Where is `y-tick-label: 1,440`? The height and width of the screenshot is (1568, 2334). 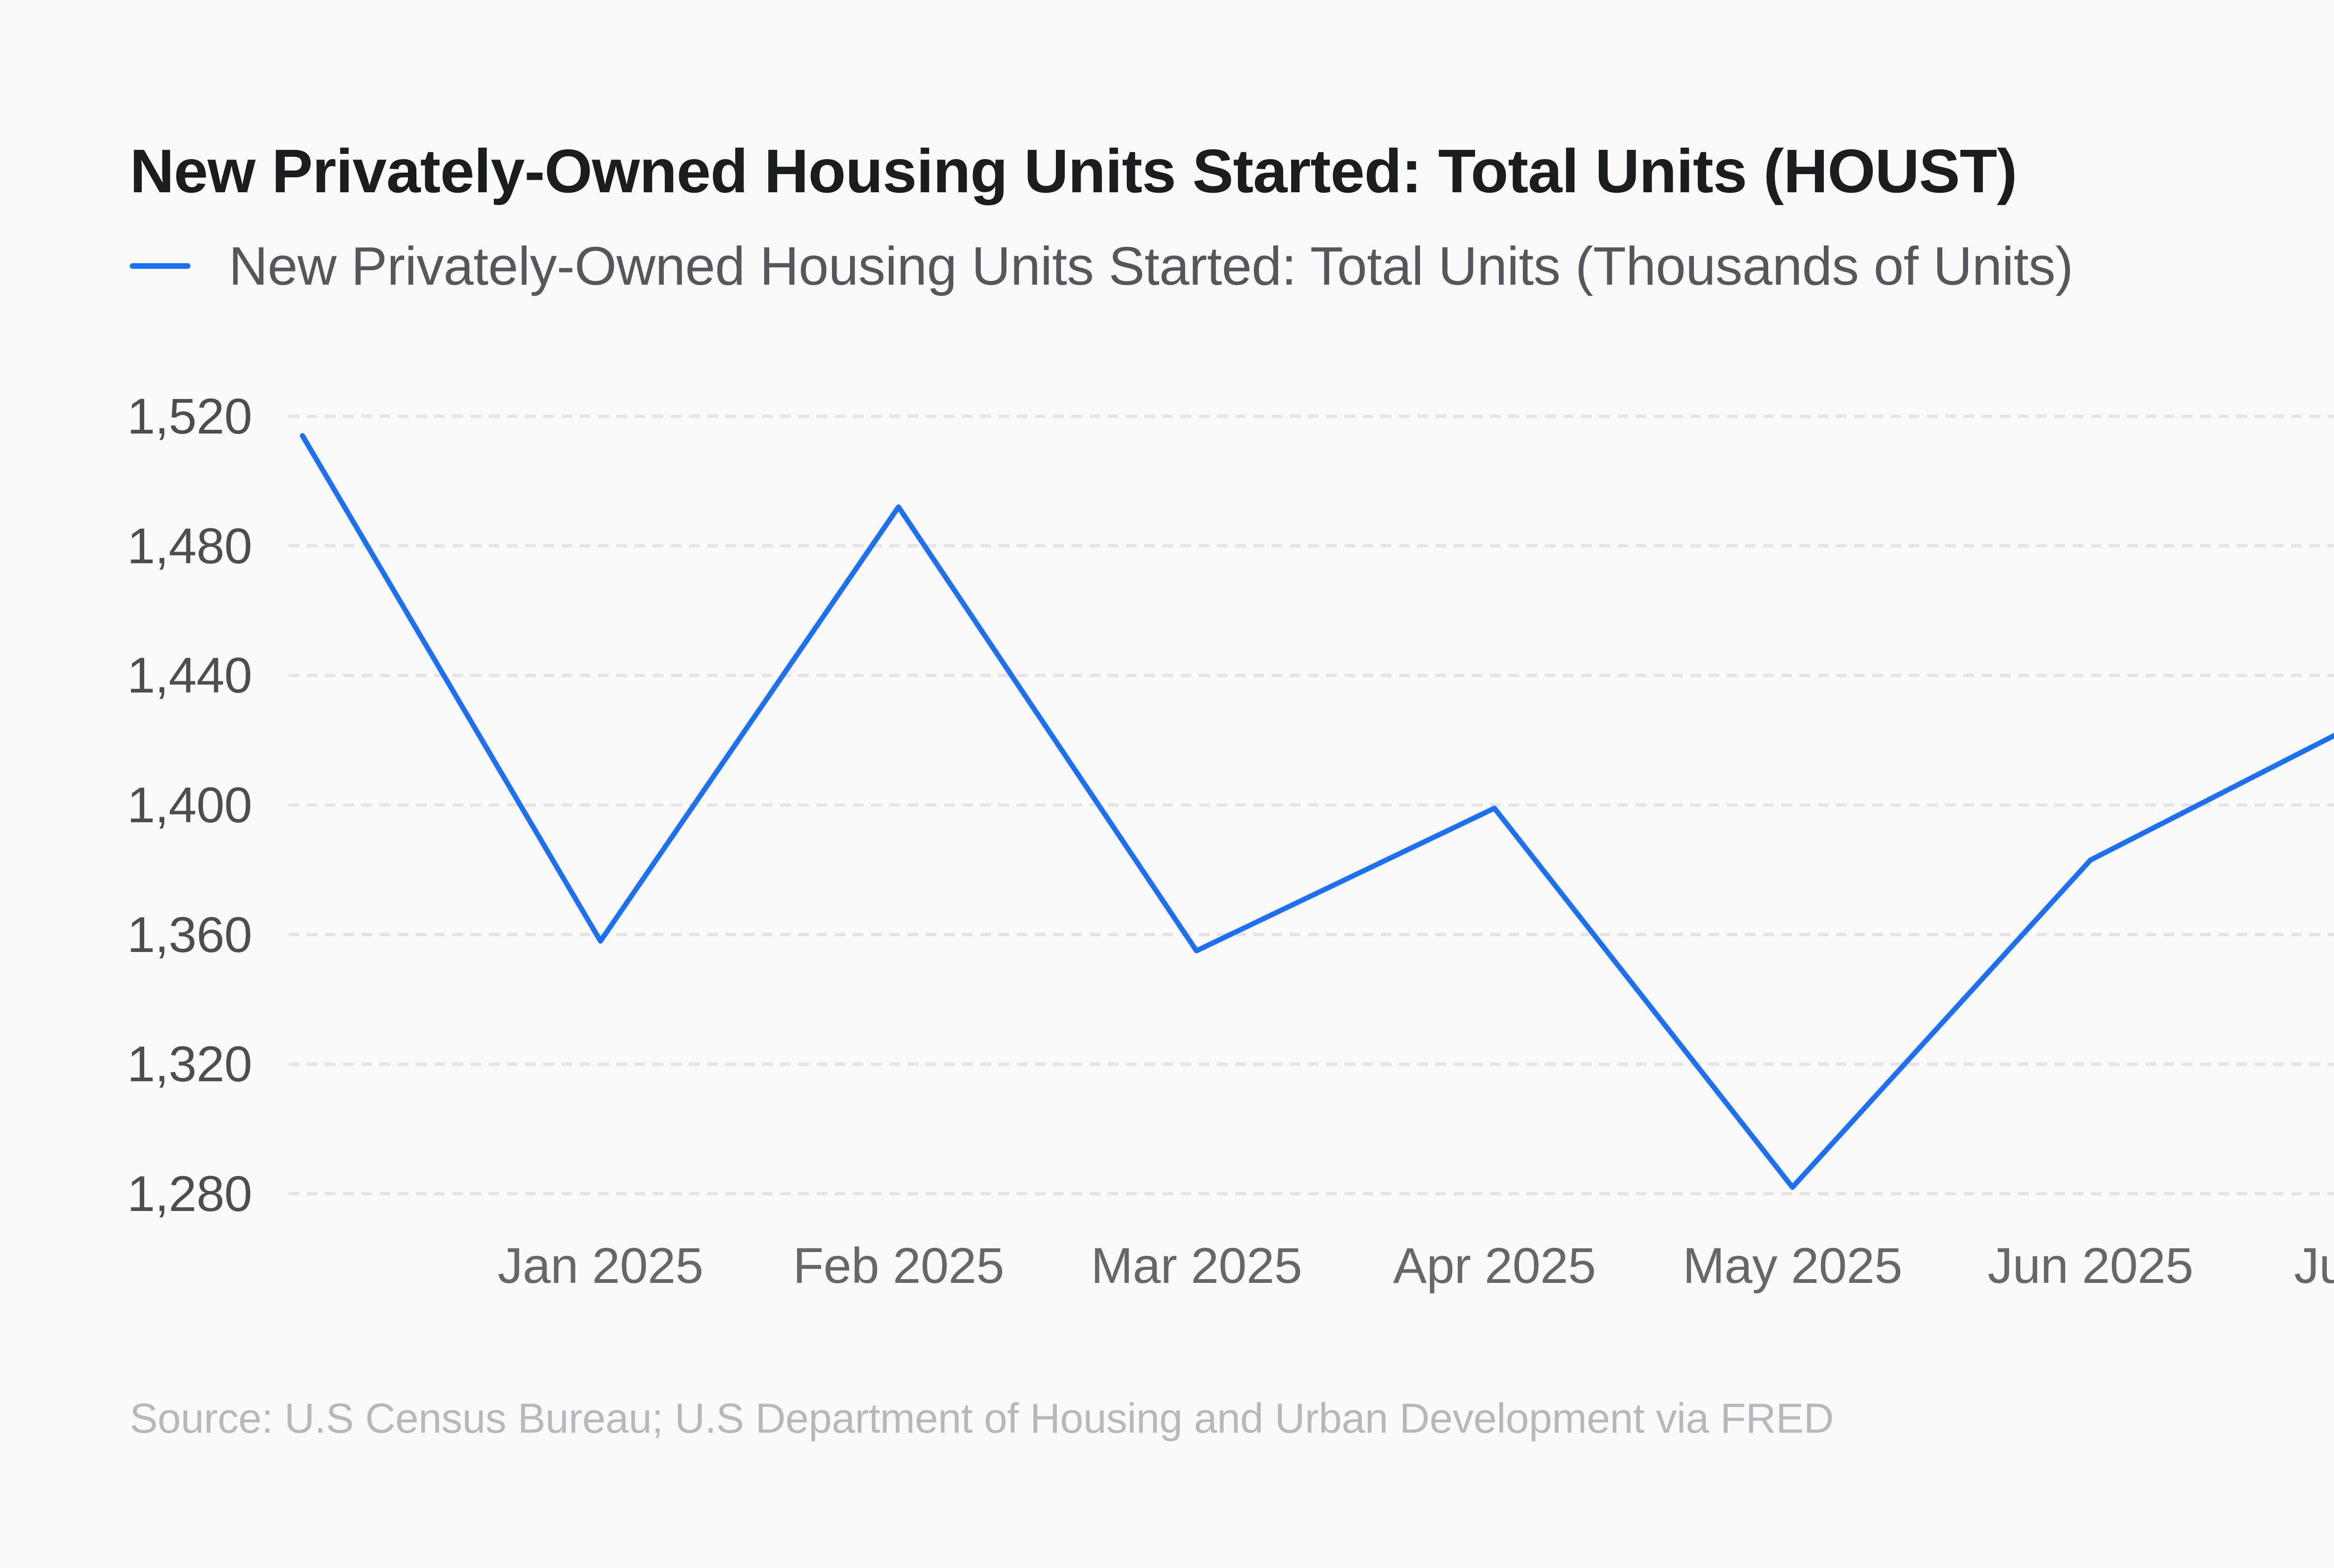 y-tick-label: 1,440 is located at coordinates (189, 675).